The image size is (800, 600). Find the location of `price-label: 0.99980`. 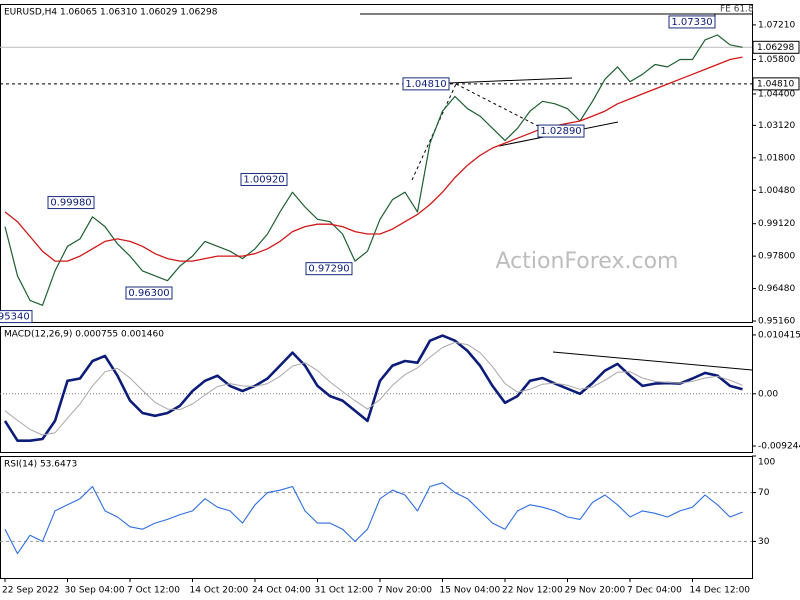

price-label: 0.99980 is located at coordinates (70, 203).